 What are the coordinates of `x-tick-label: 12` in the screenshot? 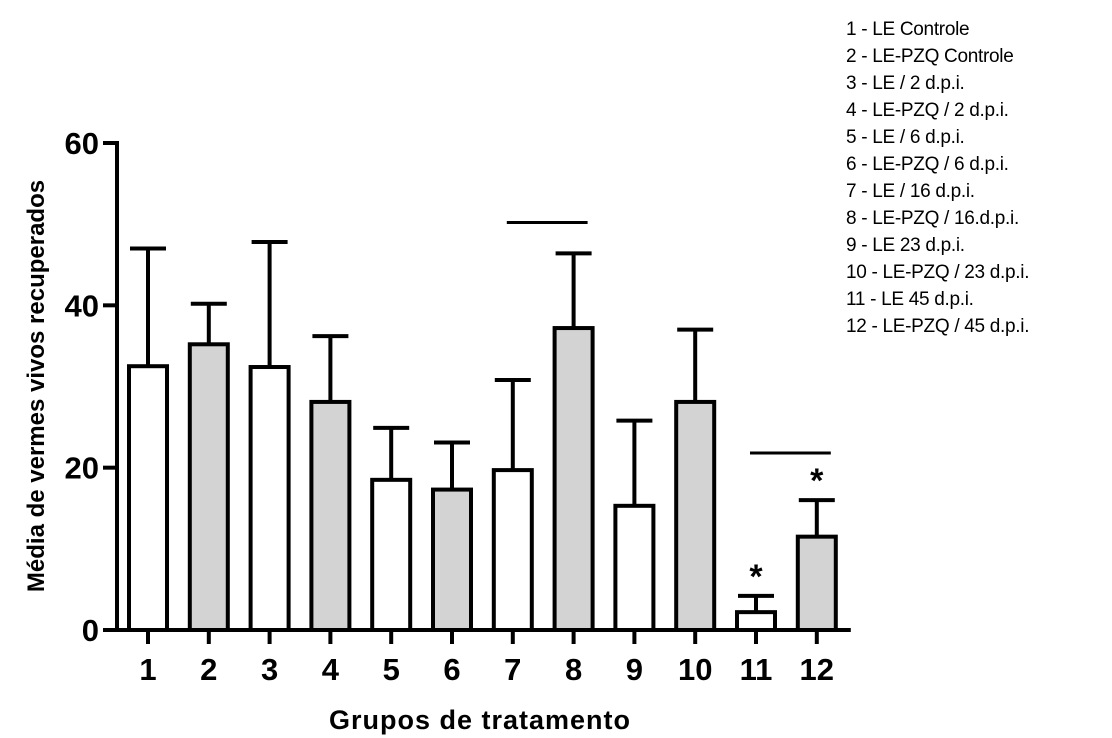 It's located at (817, 669).